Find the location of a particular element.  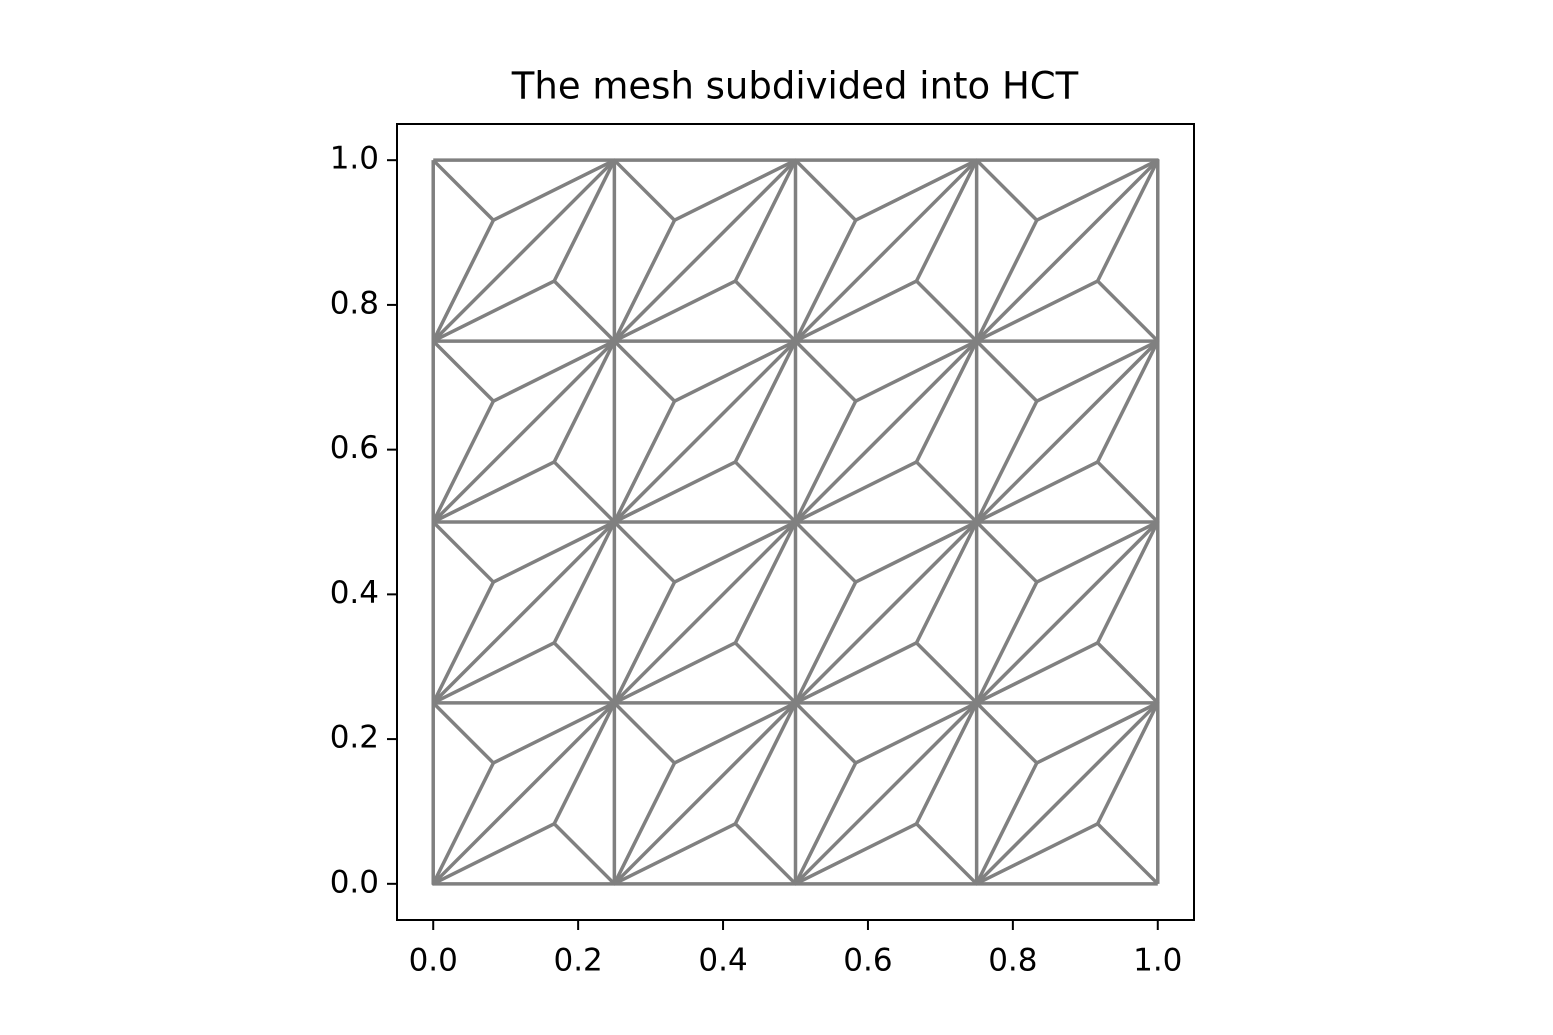

chart-title: The mesh subdivided into HCT is located at coordinates (795, 86).